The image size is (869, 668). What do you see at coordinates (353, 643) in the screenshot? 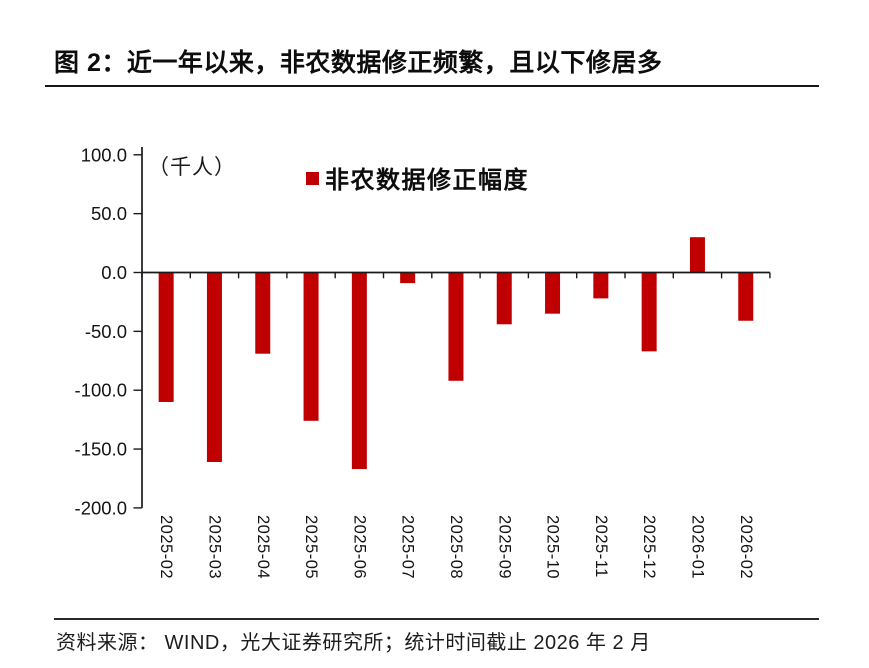
I see `source-note: 资料来源： WIND，光大证券研究所；统计时间截止 2026 年 2 月` at bounding box center [353, 643].